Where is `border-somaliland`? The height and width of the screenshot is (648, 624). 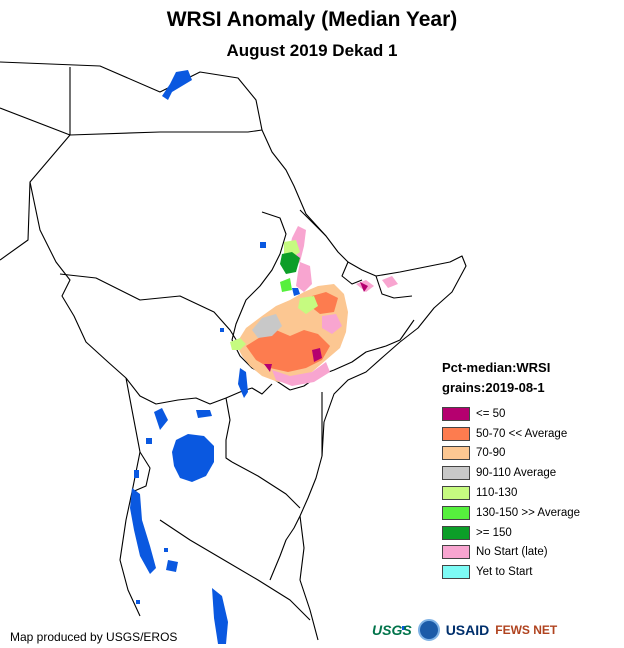
border-somaliland is located at coordinates (394, 287).